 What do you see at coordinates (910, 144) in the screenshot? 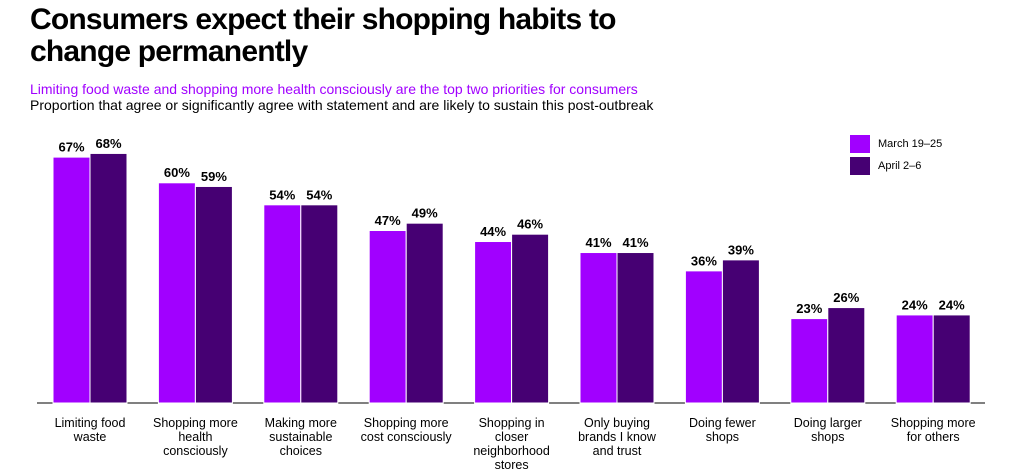
I see `legend-label: March 19–25` at bounding box center [910, 144].